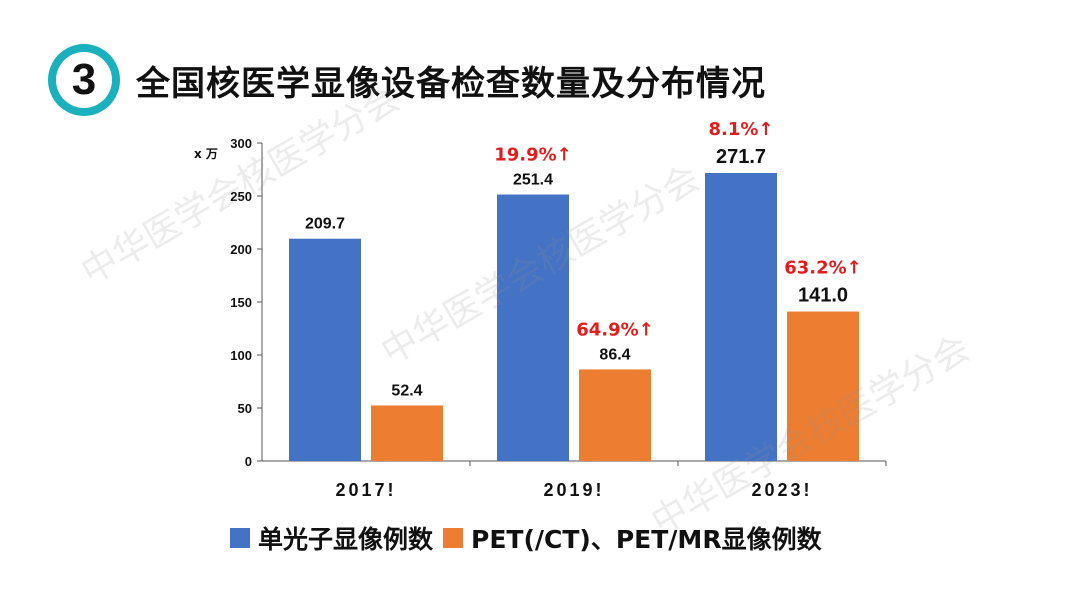 Image resolution: width=1080 pixels, height=608 pixels. What do you see at coordinates (740, 129) in the screenshot?
I see `growth-label: 8.1%↑` at bounding box center [740, 129].